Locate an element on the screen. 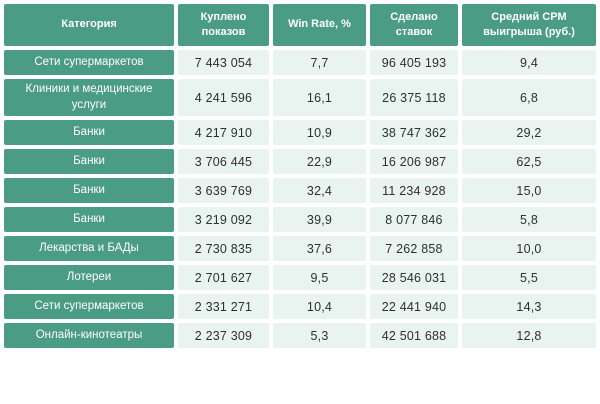 Image resolution: width=600 pixels, height=404 pixels. impressions-cell: 2 701 627 is located at coordinates (223, 278).